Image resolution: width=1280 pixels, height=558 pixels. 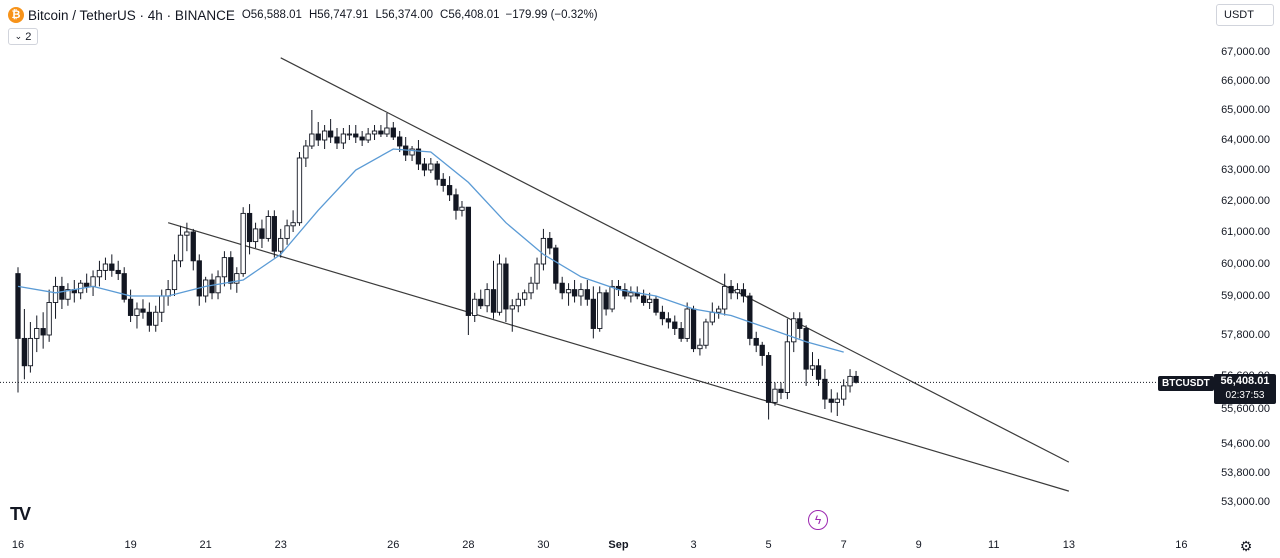 What do you see at coordinates (1245, 52) in the screenshot?
I see `y-tick-label: 67,000.00` at bounding box center [1245, 52].